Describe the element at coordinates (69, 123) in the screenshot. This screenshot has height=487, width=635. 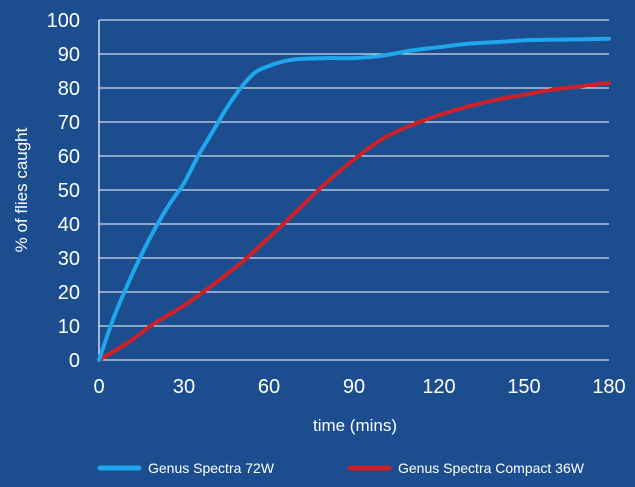
I see `y-tick-label: 70` at that location.